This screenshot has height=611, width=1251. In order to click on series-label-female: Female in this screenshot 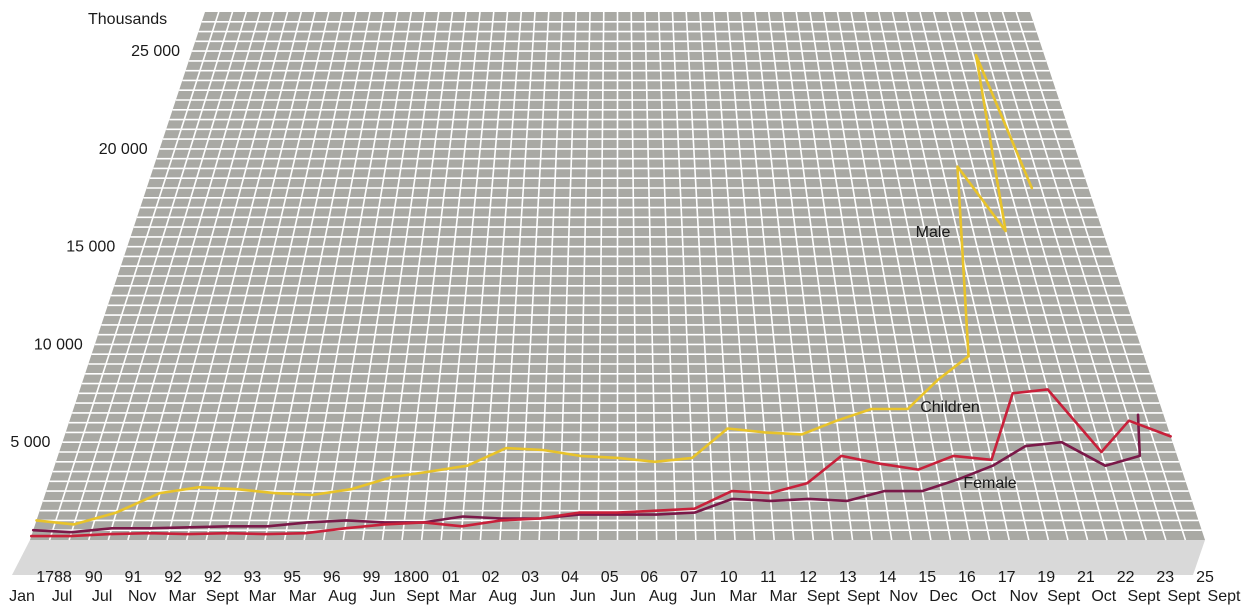, I will do `click(989, 483)`.